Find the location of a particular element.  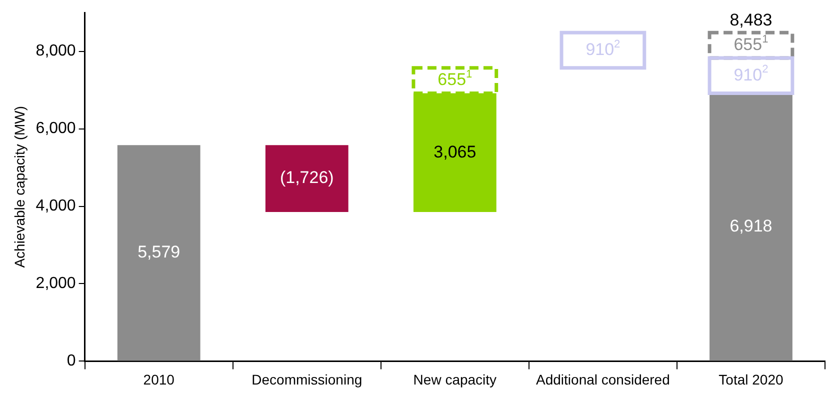

y-tick-label: 0 is located at coordinates (71, 361).